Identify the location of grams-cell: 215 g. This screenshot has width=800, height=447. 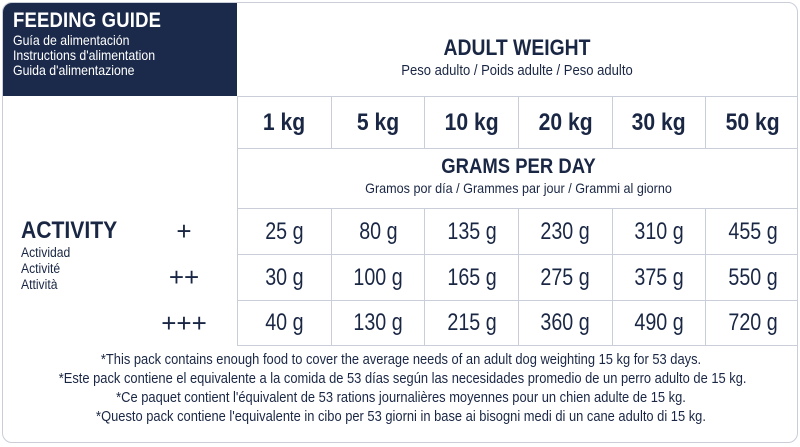
(471, 323).